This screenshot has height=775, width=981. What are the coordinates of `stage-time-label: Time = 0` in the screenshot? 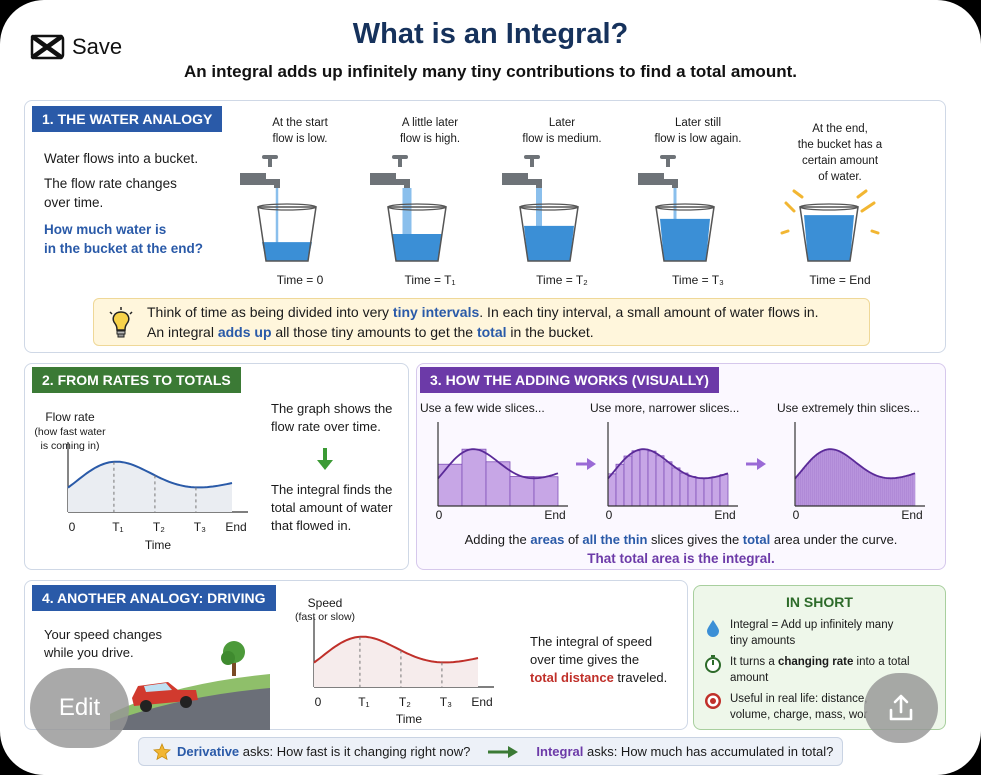 It's located at (300, 280).